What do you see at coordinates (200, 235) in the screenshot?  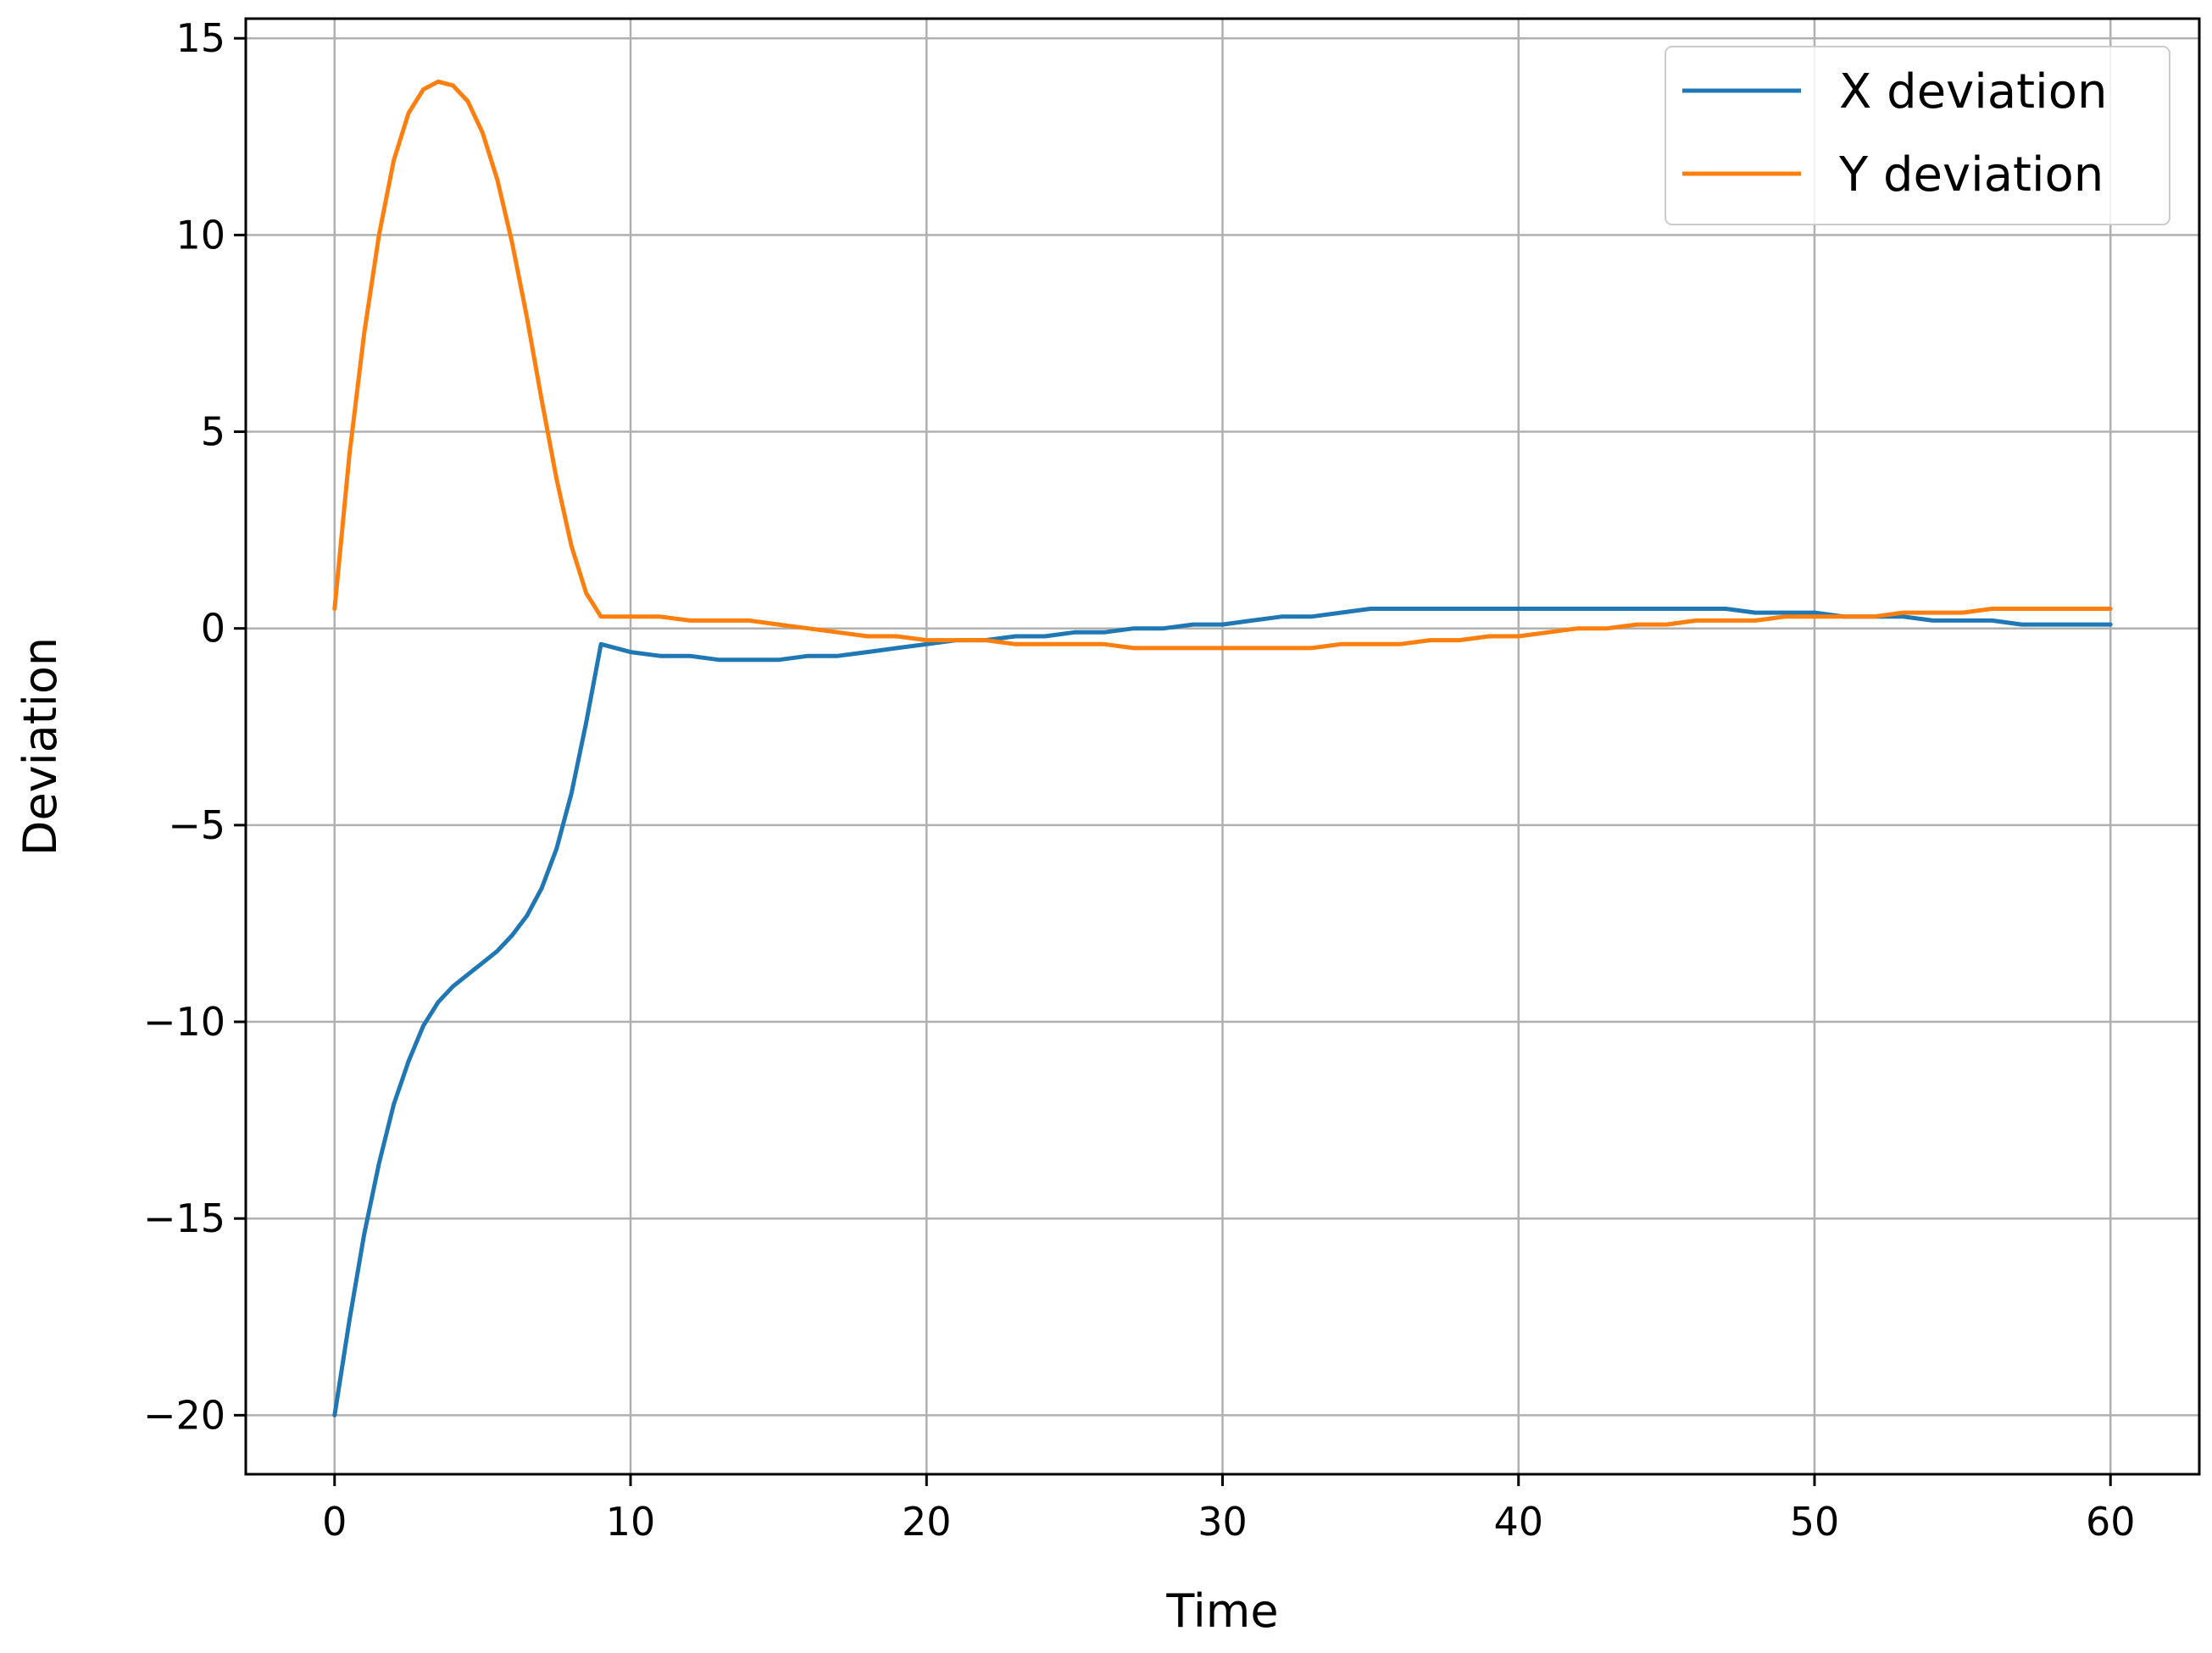 I see `y-tick-label: 10` at bounding box center [200, 235].